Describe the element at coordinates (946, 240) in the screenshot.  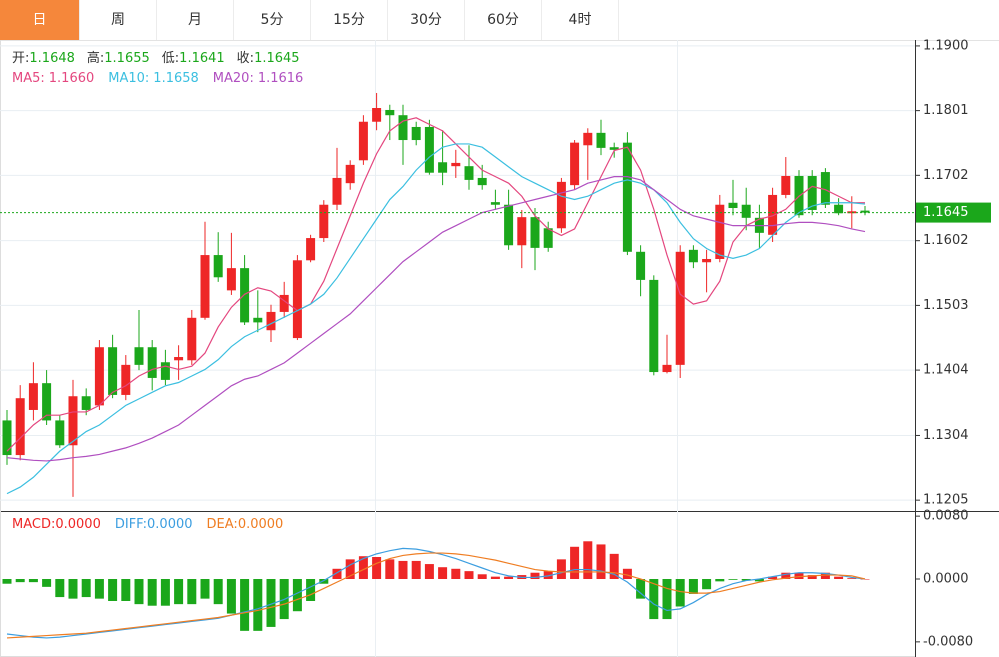
I see `y-tick-label: 1.1602` at that location.